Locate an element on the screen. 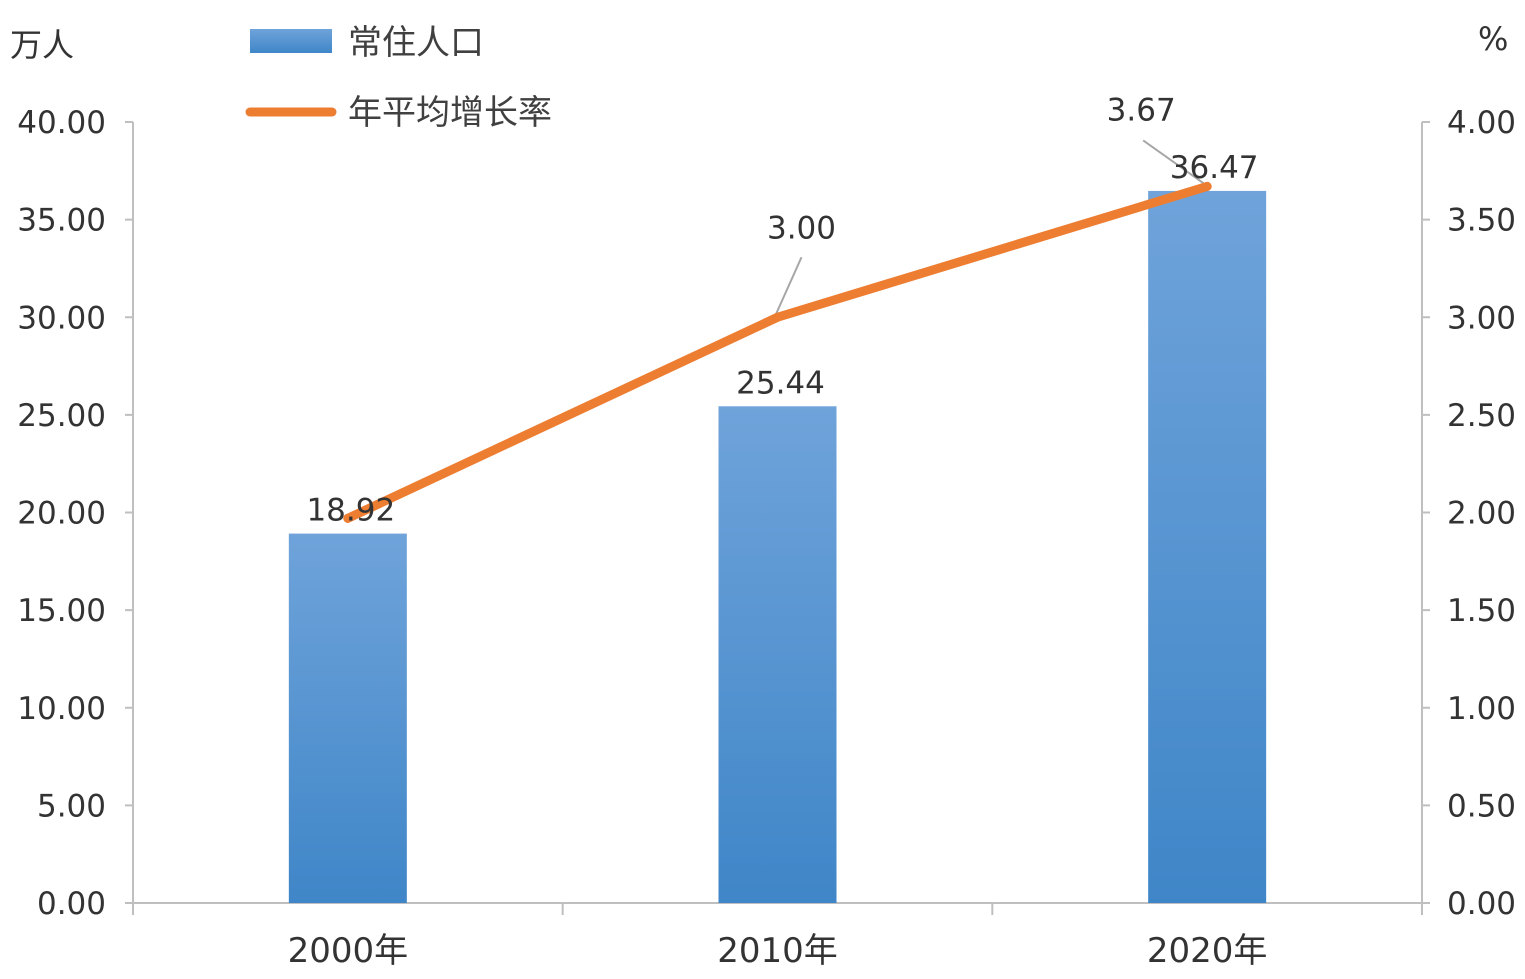 The image size is (1525, 979). left-tick-label: 35.00 is located at coordinates (61, 221).